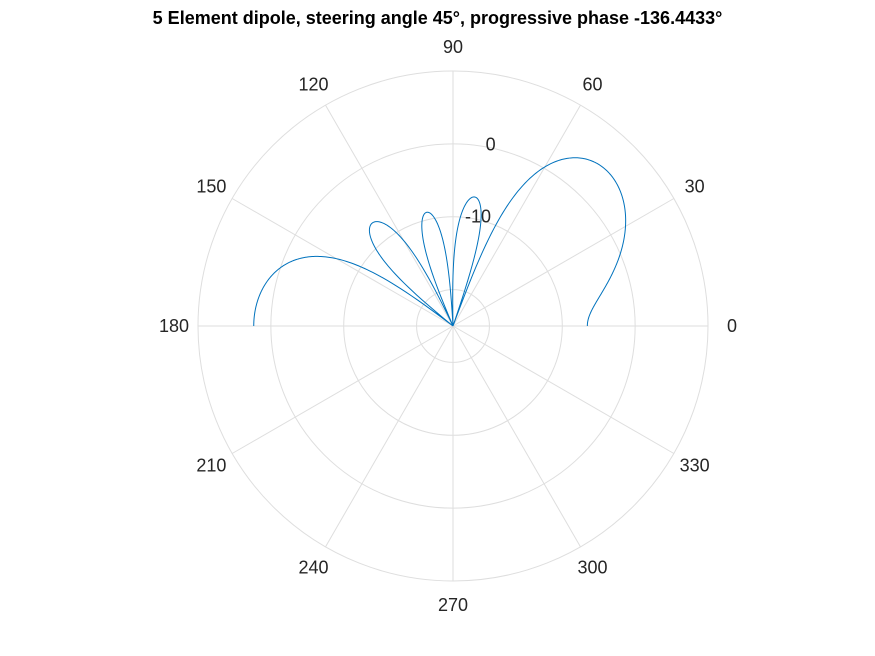 The width and height of the screenshot is (875, 656). I want to click on theta-tick-label: 30, so click(695, 187).